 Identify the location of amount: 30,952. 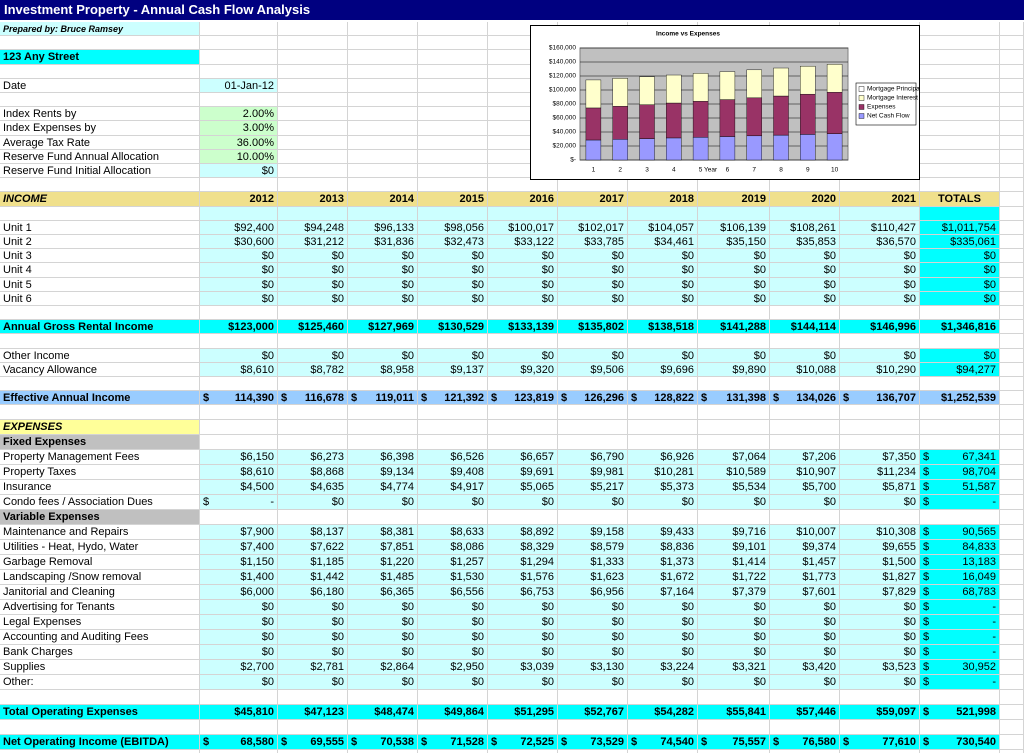
(979, 667).